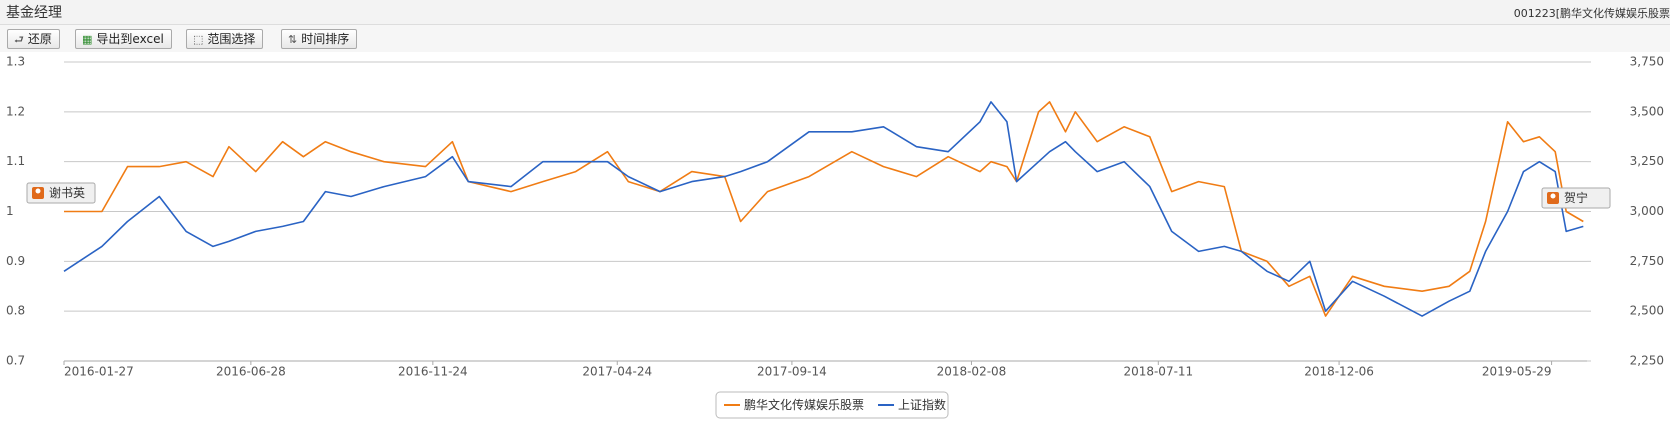 This screenshot has height=426, width=1670. Describe the element at coordinates (130, 39) in the screenshot. I see `button-label: 导出到excel` at that location.